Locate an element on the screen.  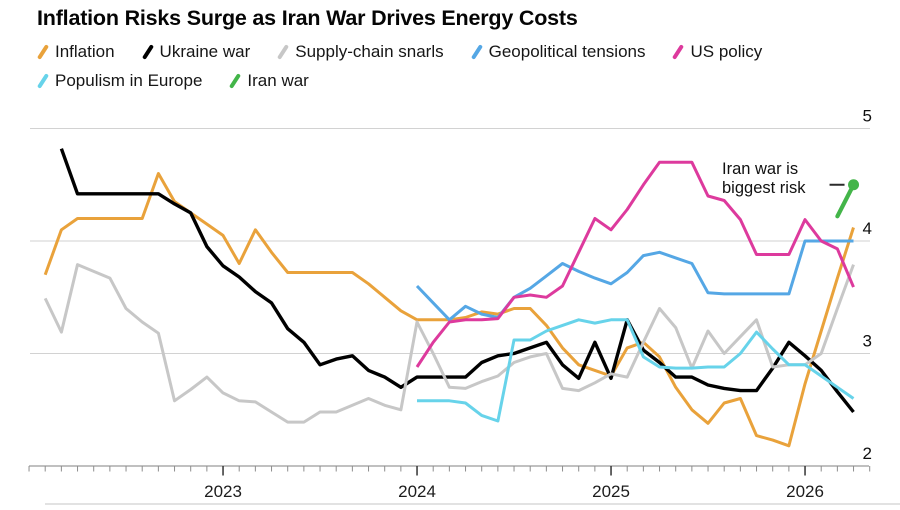
annotation-iran-war: Iran war is biggest risk is located at coordinates (777, 179).